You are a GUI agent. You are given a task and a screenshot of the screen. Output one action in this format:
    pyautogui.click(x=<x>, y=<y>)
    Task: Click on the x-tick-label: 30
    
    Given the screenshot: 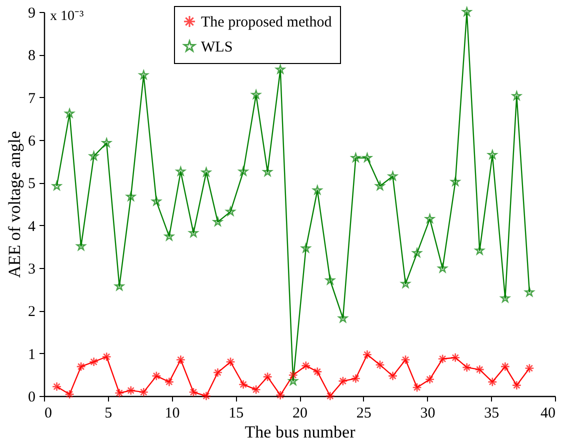 What is the action you would take?
    pyautogui.click(x=428, y=414)
    